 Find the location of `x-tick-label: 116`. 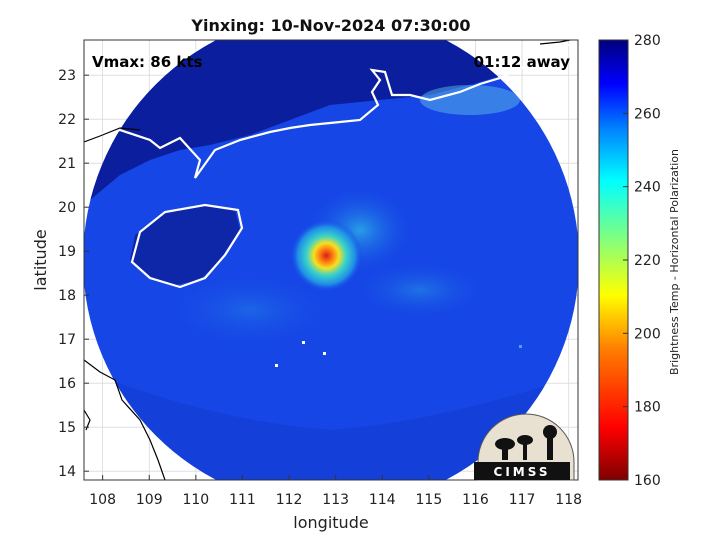

x-tick-label: 116 is located at coordinates (475, 500).